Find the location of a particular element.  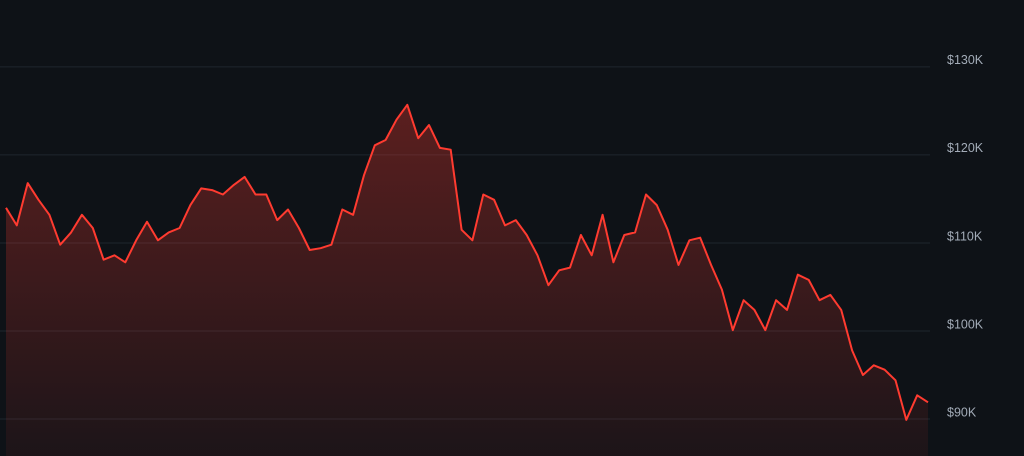

y-tick-label: $90K is located at coordinates (962, 412).